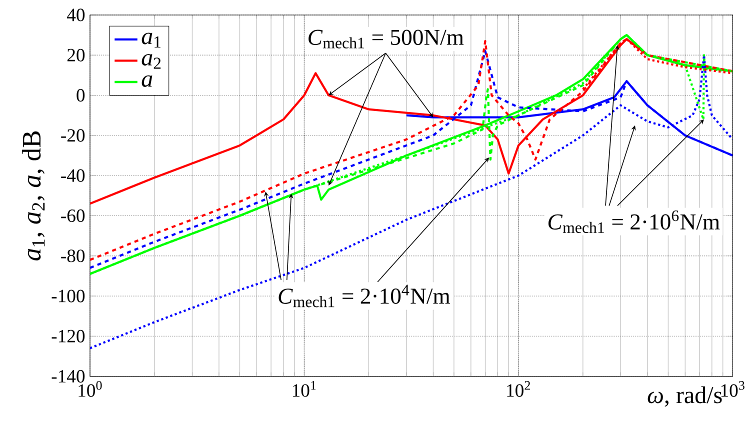  What do you see at coordinates (386, 39) in the screenshot?
I see `annotation: C$_{mech1}$ = 500N/m` at bounding box center [386, 39].